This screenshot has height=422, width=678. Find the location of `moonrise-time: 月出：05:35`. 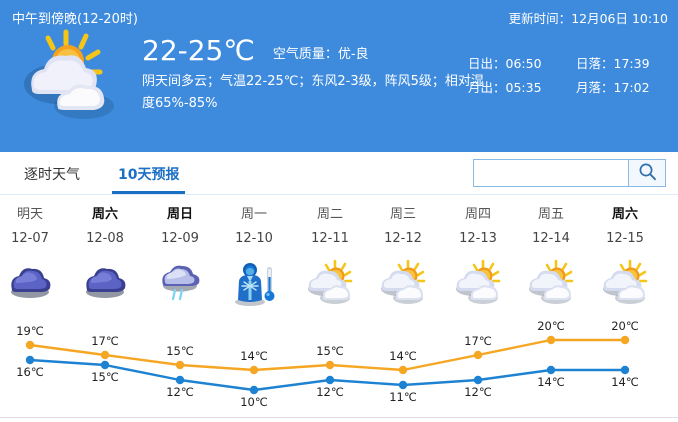

moonrise-time: 月出：05:35 is located at coordinates (505, 88).